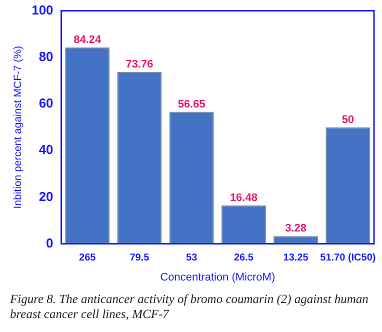 The height and width of the screenshot is (332, 382). Describe the element at coordinates (46, 103) in the screenshot. I see `y-tick-label: 60` at that location.